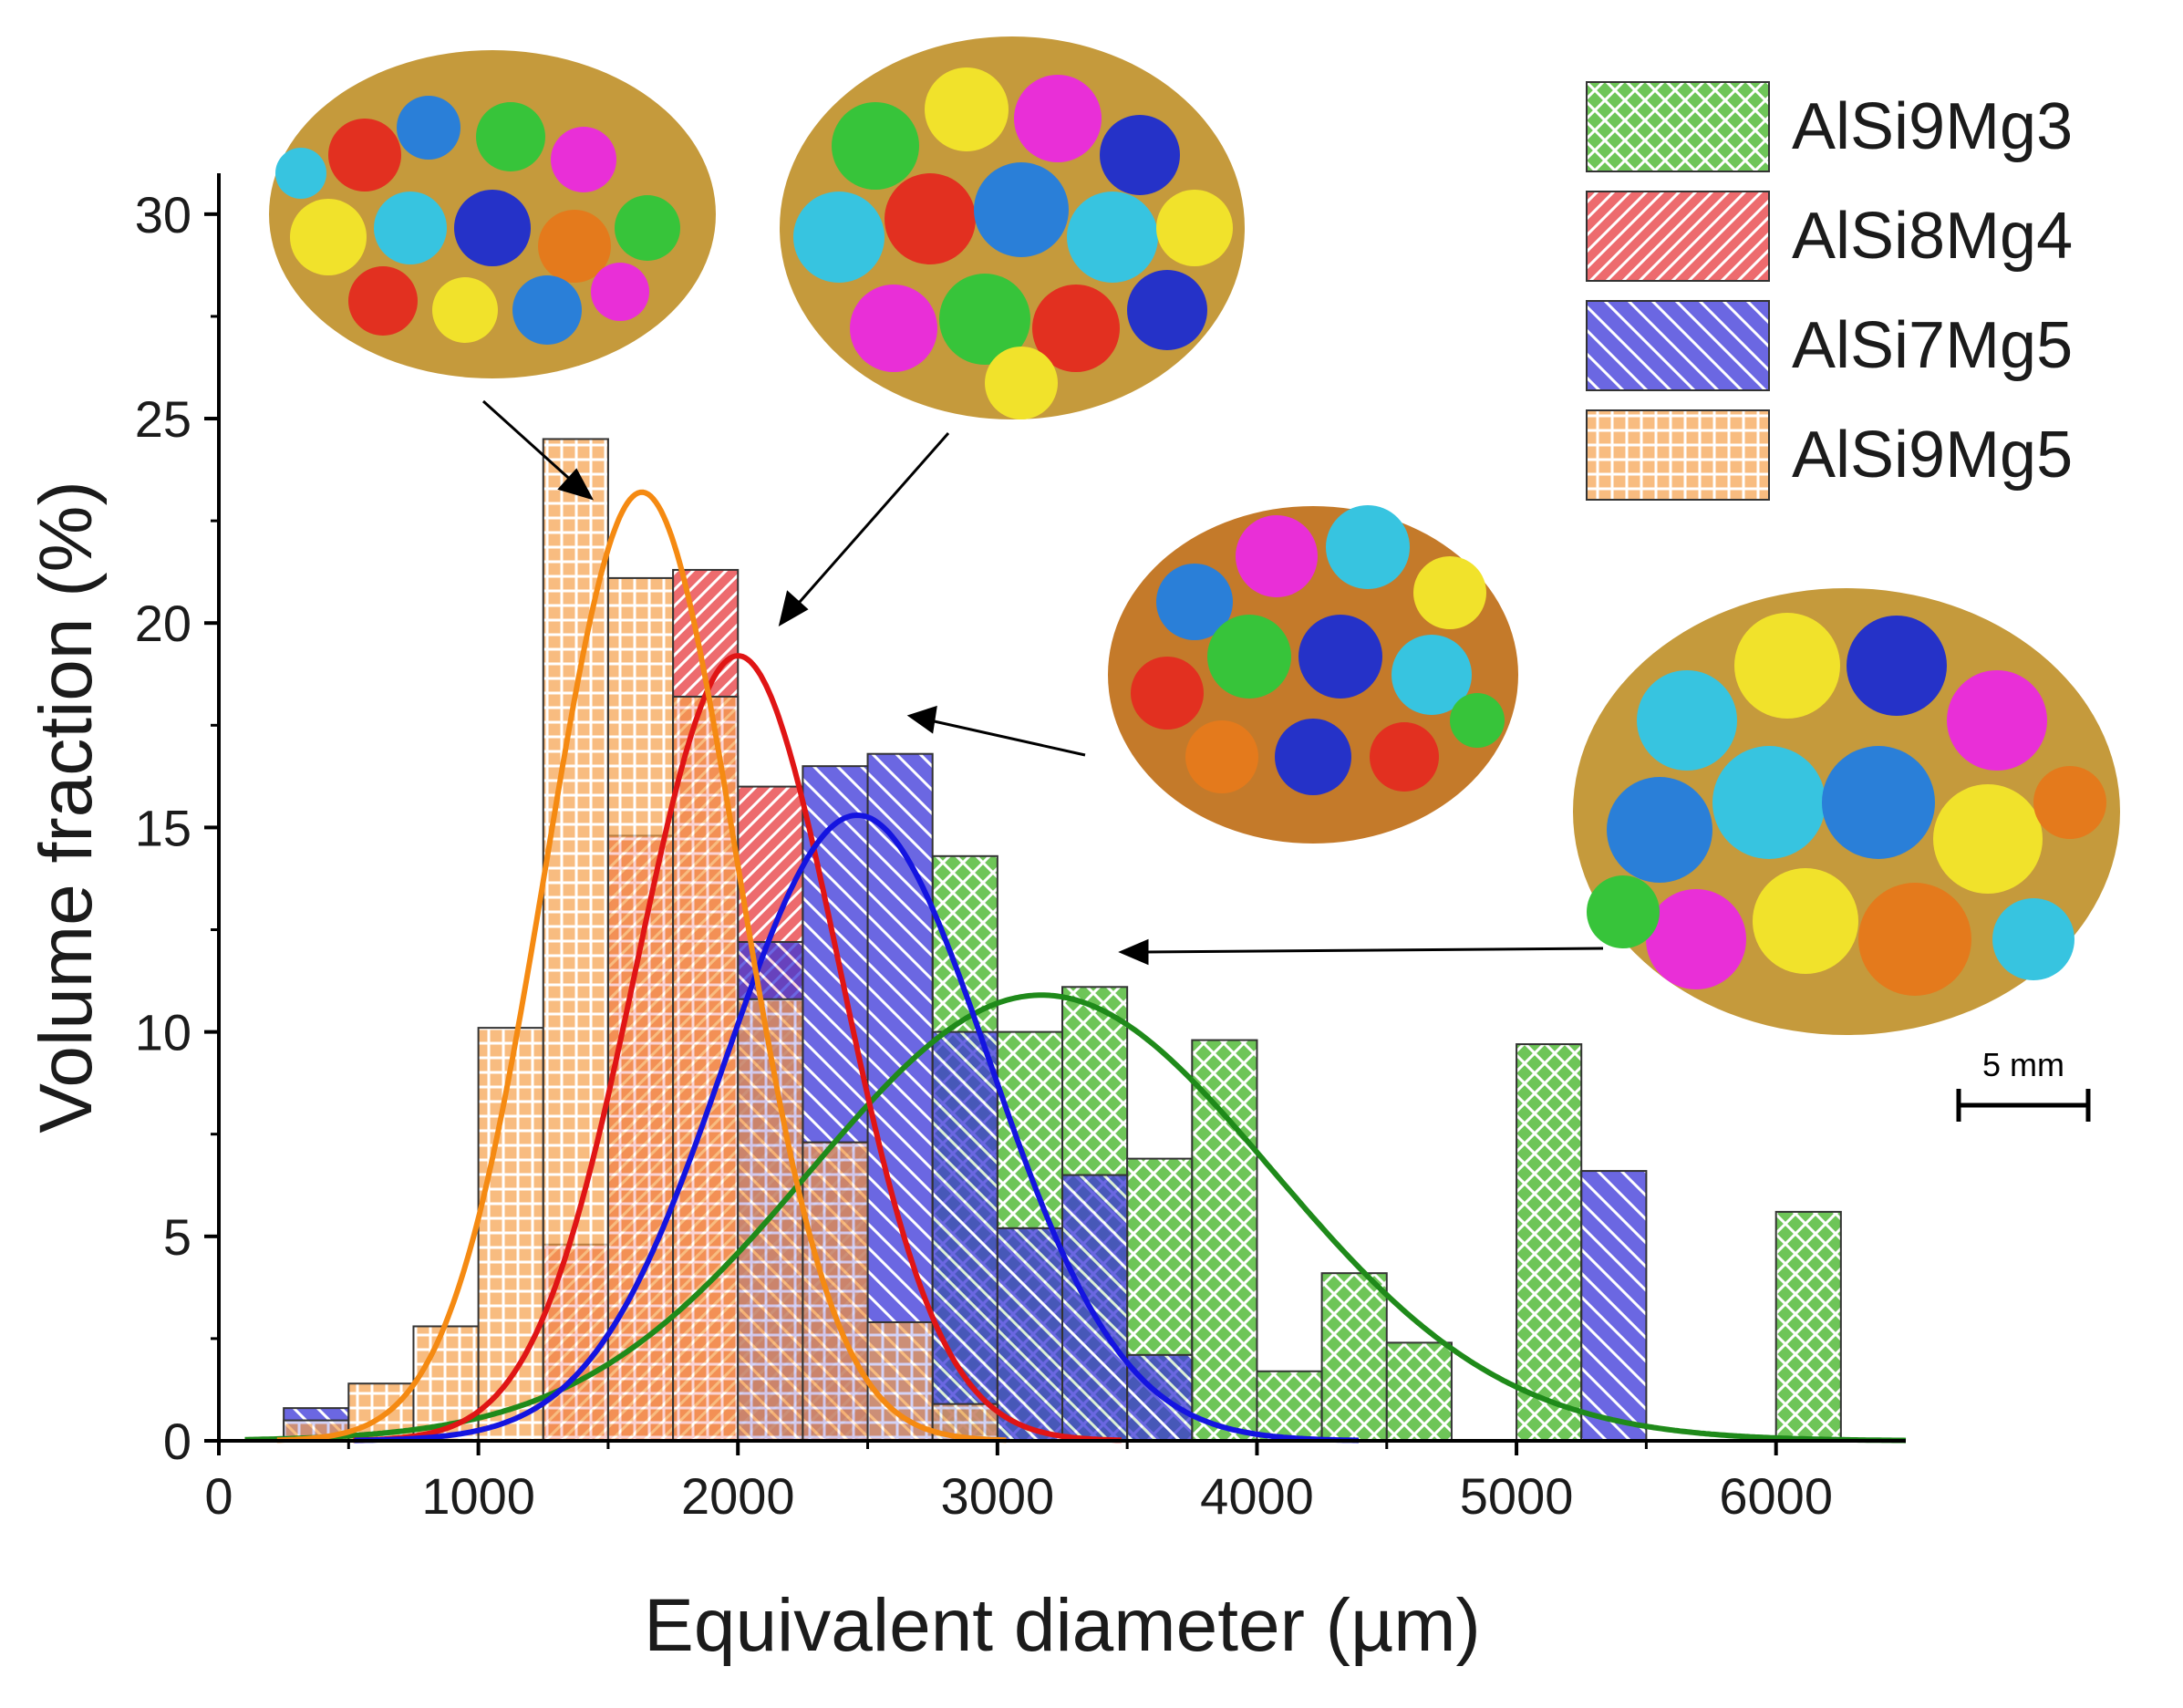 The height and width of the screenshot is (1708, 2183). I want to click on y-tick-label-10: 10, so click(163, 1032).